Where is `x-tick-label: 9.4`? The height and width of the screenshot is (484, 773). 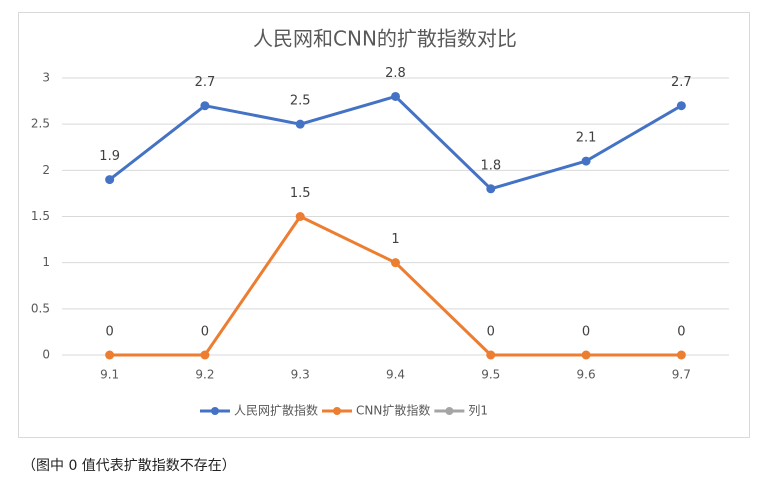
x-tick-label: 9.4 is located at coordinates (395, 375).